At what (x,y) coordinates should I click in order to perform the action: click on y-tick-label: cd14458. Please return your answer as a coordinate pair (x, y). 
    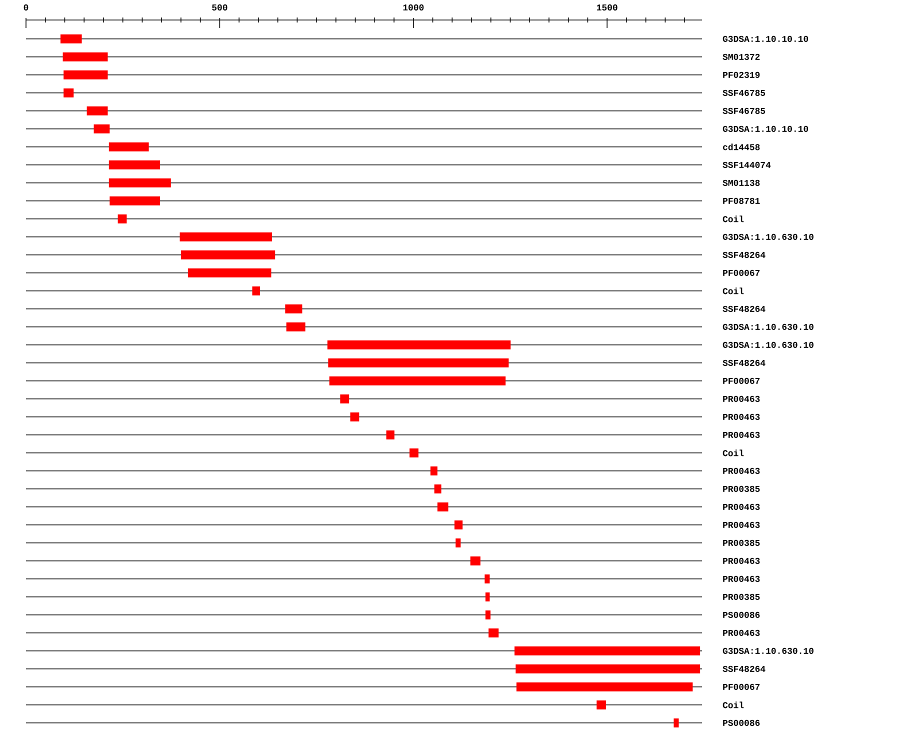
    Looking at the image, I should click on (741, 147).